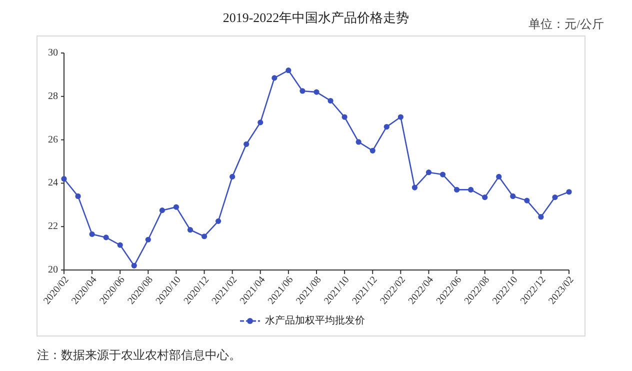 The width and height of the screenshot is (632, 371). What do you see at coordinates (53, 270) in the screenshot?
I see `y-tick-label: 20` at bounding box center [53, 270].